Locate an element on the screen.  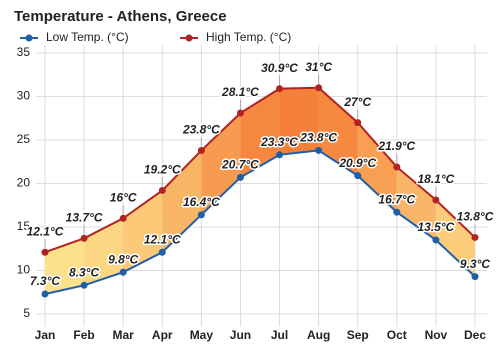
data-label: 30.9°C is located at coordinates (279, 68).